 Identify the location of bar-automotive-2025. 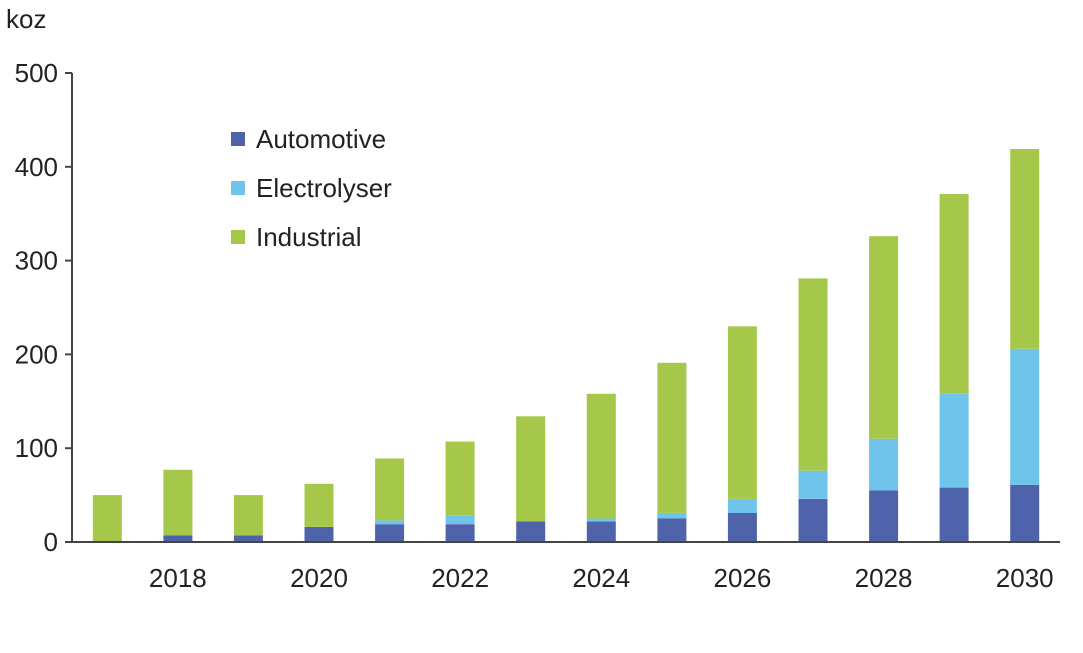
(672, 530).